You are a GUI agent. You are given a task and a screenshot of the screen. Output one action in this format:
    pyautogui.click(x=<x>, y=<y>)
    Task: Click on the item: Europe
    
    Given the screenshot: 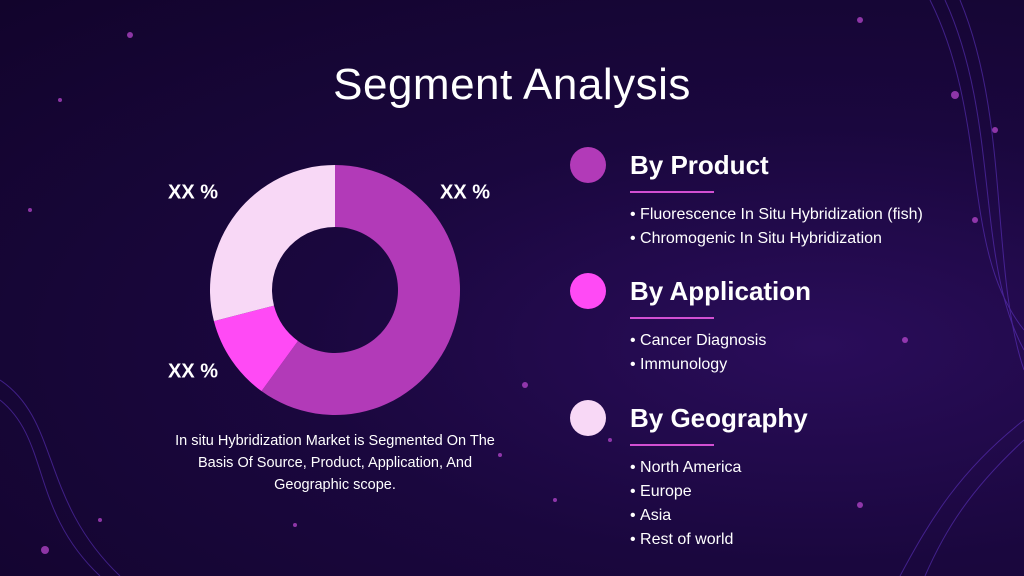 What is the action you would take?
    pyautogui.click(x=685, y=492)
    